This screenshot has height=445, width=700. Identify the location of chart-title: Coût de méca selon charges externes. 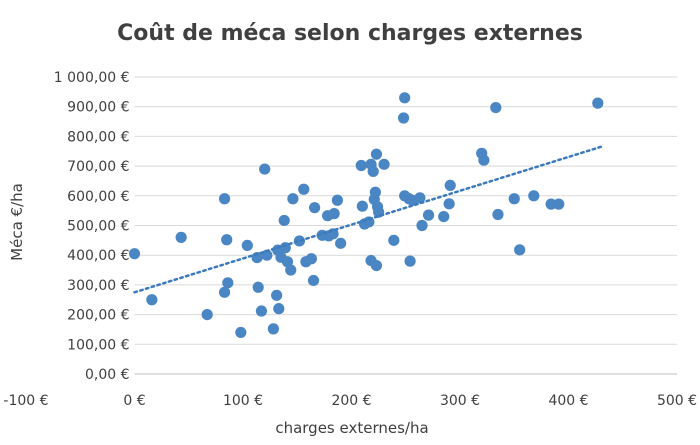
(350, 33).